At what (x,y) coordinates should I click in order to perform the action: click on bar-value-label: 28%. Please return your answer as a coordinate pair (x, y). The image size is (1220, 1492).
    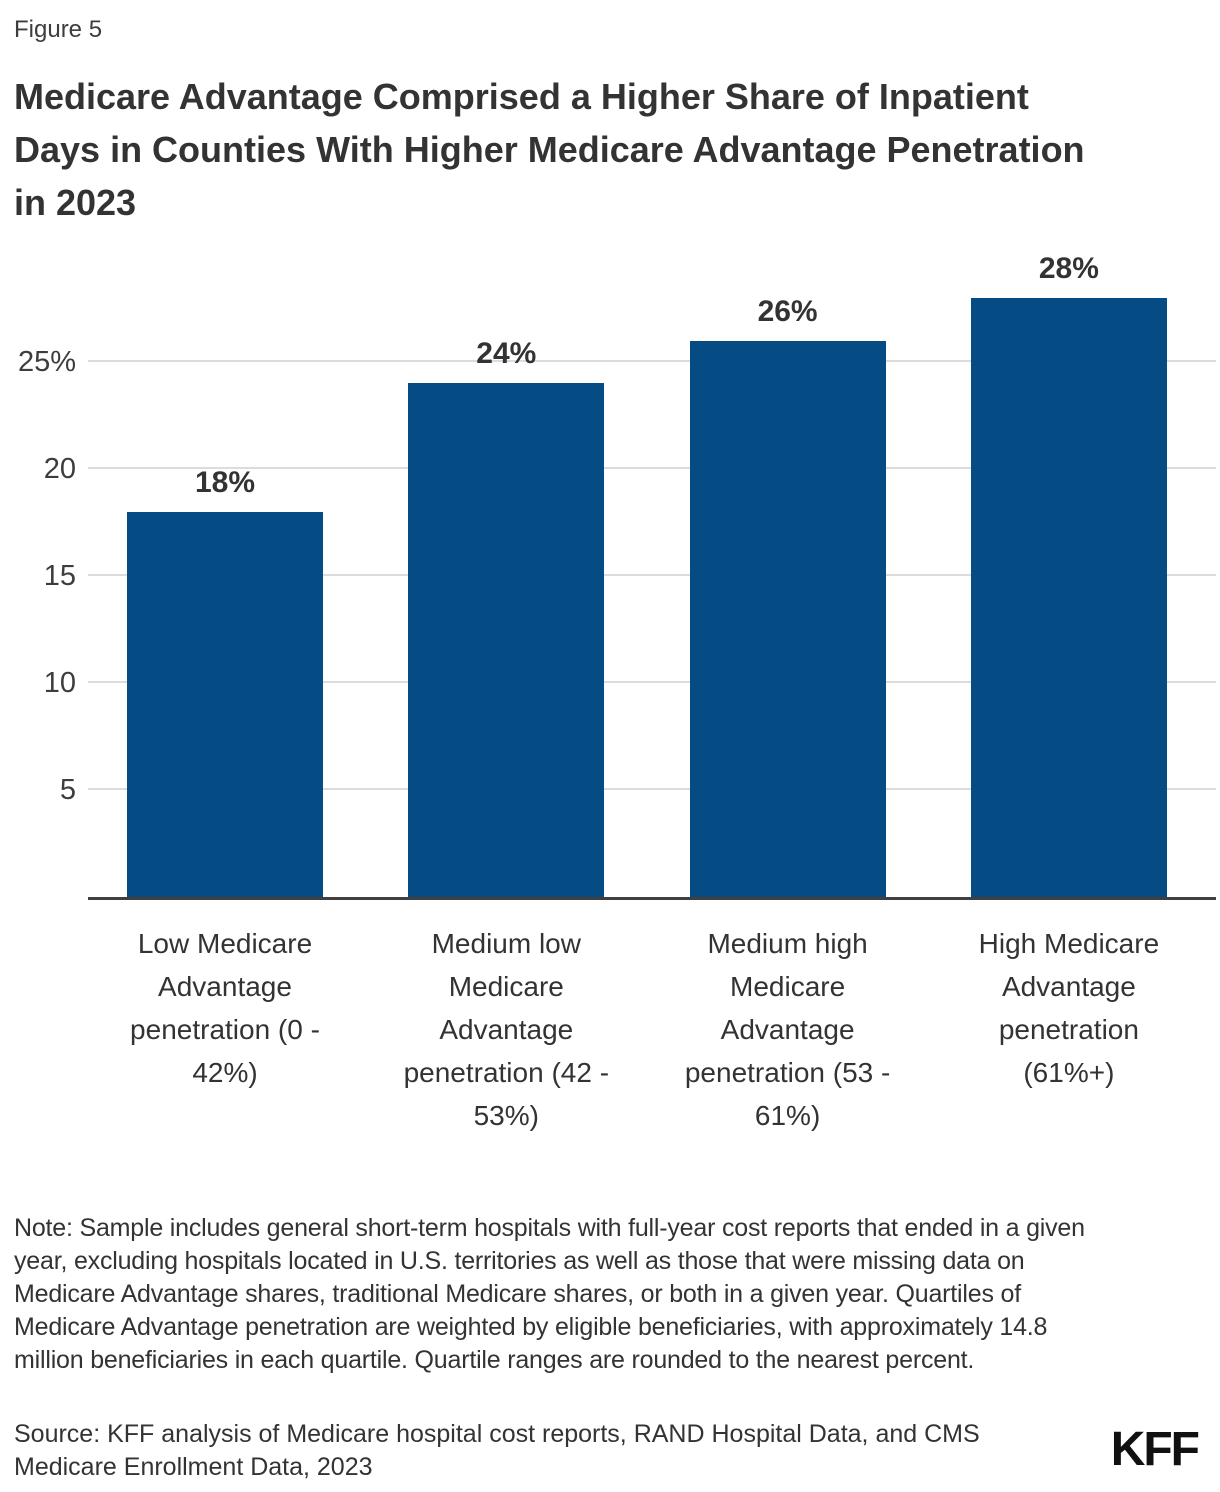
    Looking at the image, I should click on (1068, 268).